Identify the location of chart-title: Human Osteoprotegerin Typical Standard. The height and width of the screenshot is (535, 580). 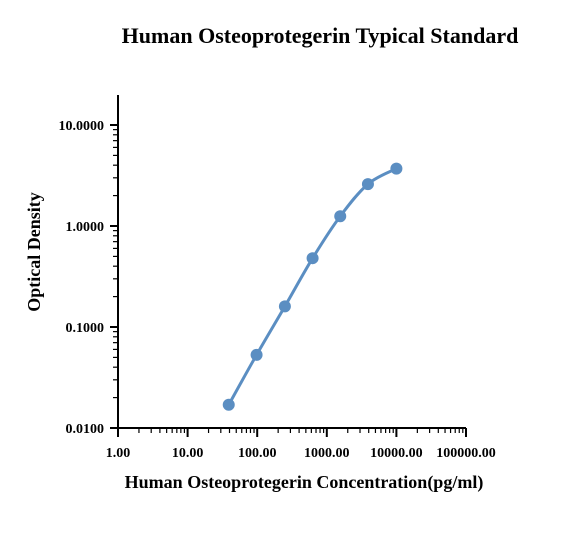
(320, 35).